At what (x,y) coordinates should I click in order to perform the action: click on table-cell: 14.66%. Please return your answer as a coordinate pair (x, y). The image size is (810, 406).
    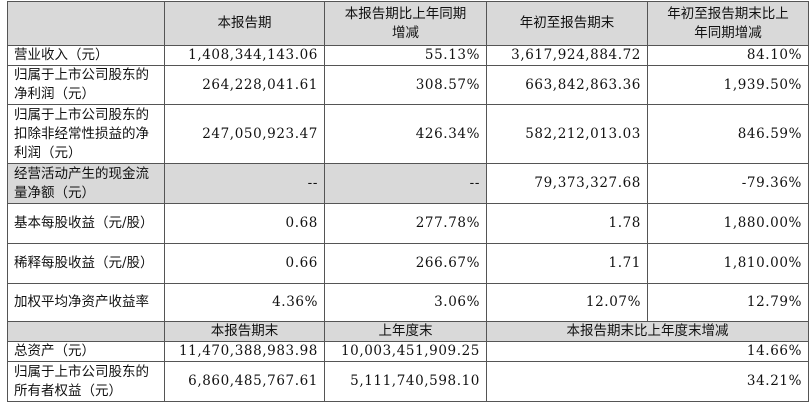
    Looking at the image, I should click on (647, 351).